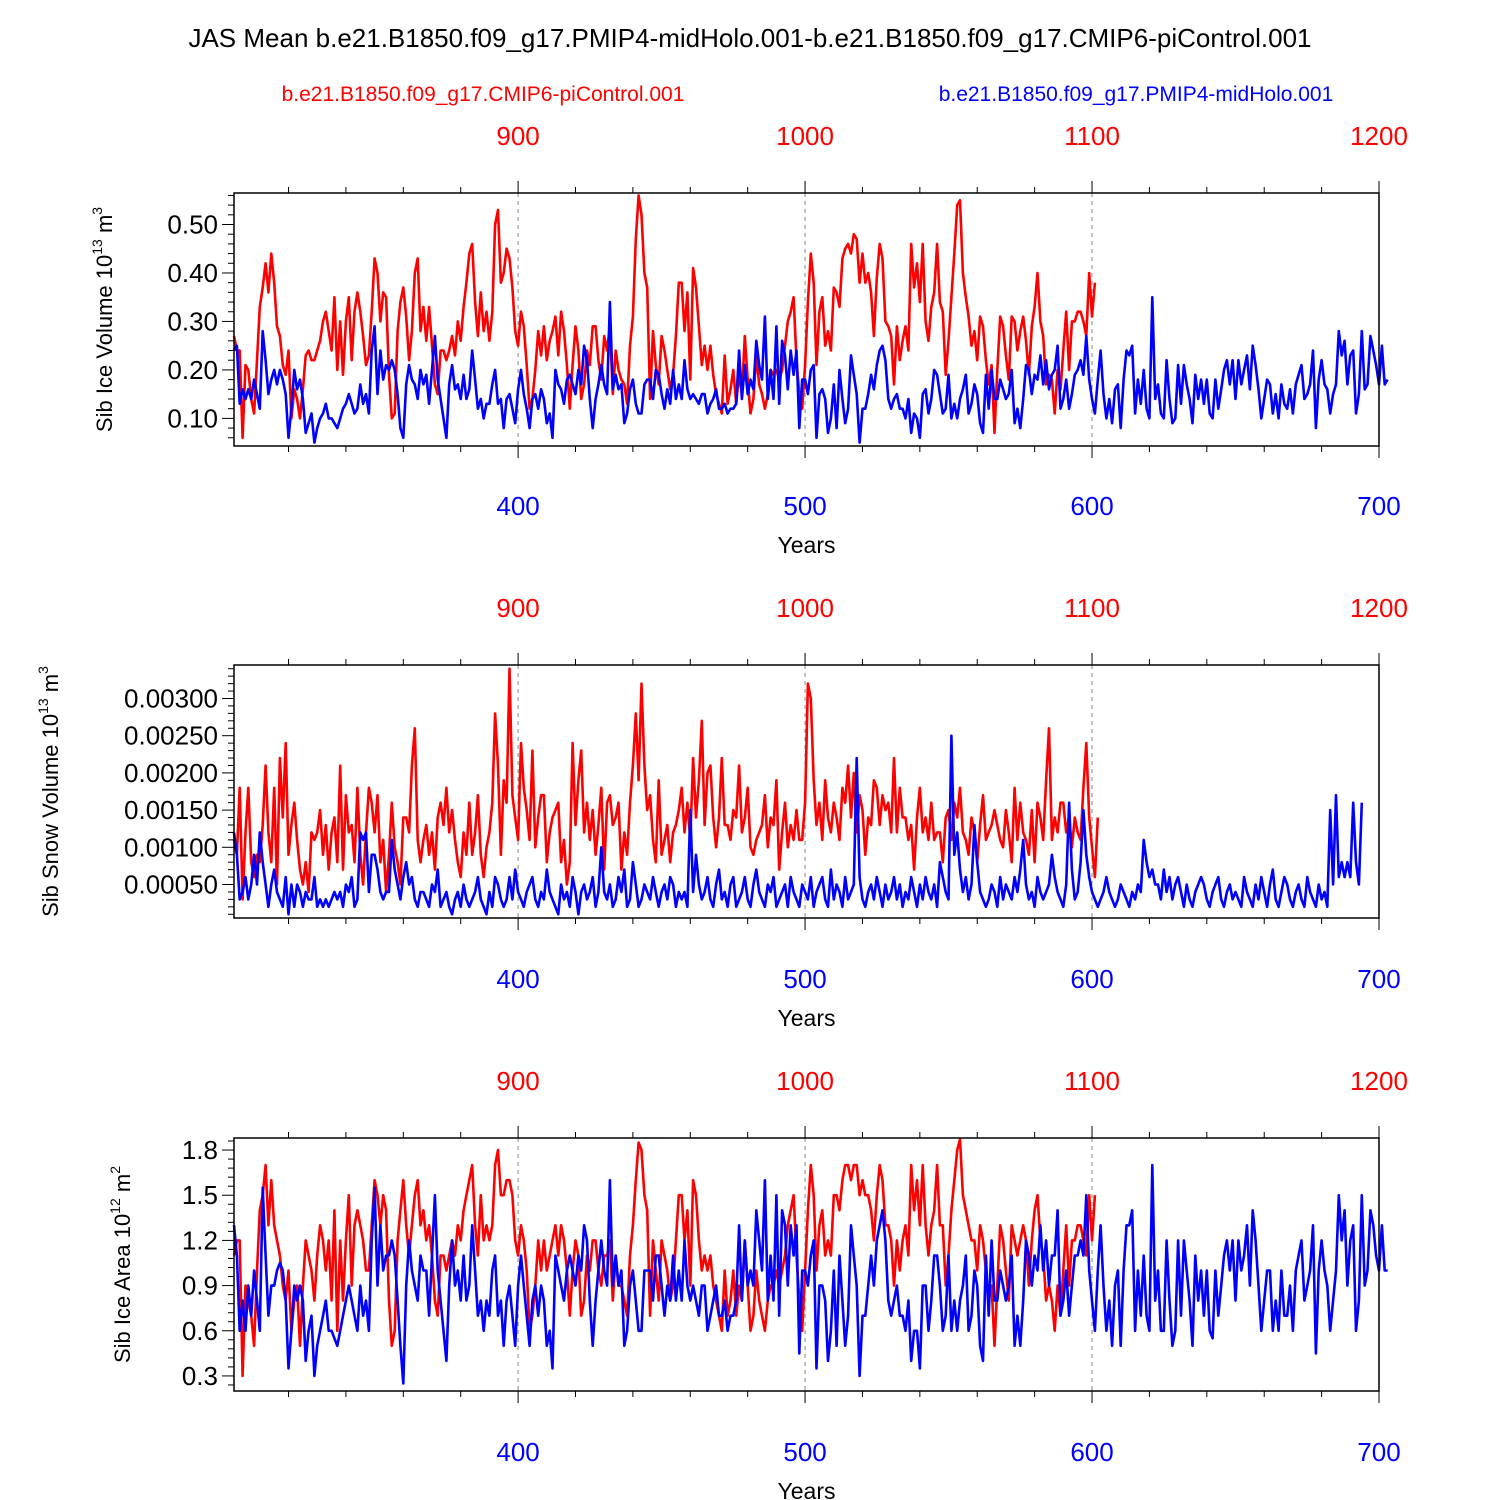 This screenshot has height=1500, width=1500. I want to click on y-tick-label: 0.00100, so click(171, 847).